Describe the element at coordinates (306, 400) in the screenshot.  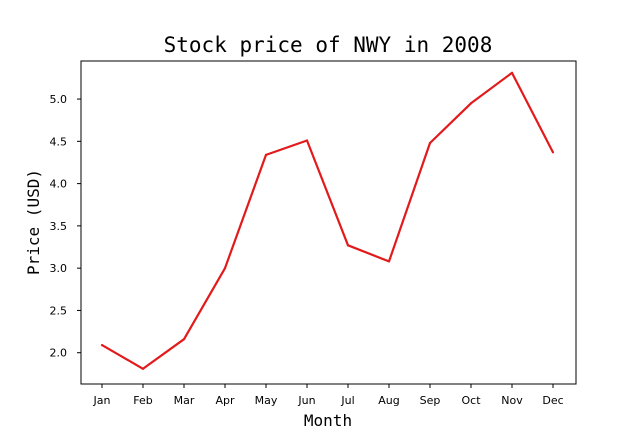
I see `x-tick-label: Jun` at that location.